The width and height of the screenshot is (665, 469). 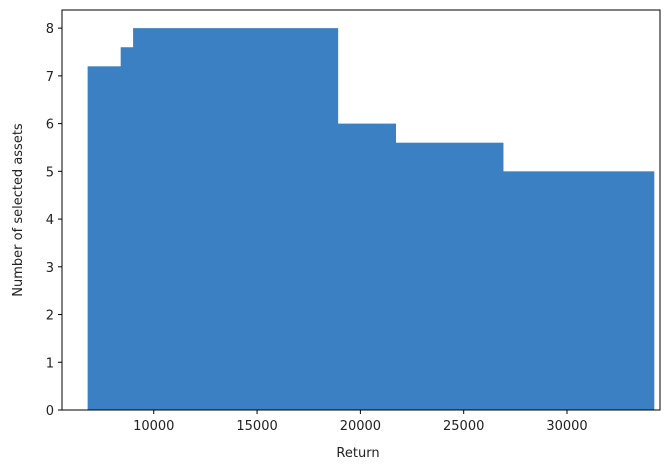 What do you see at coordinates (360, 426) in the screenshot?
I see `x-tick-label: 20000` at bounding box center [360, 426].